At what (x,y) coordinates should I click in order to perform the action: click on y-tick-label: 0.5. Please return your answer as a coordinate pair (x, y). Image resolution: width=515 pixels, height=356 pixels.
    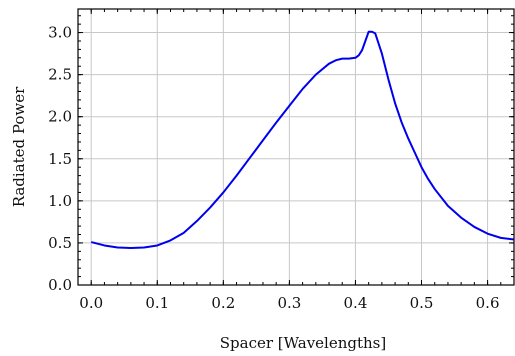
    Looking at the image, I should click on (60, 243).